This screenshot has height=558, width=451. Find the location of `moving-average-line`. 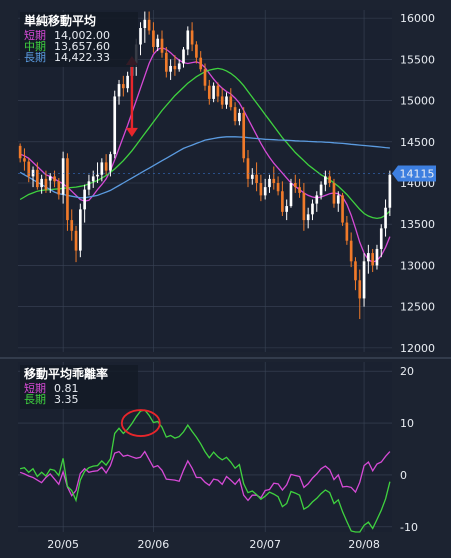

moving-average-line is located at coordinates (204, 167).